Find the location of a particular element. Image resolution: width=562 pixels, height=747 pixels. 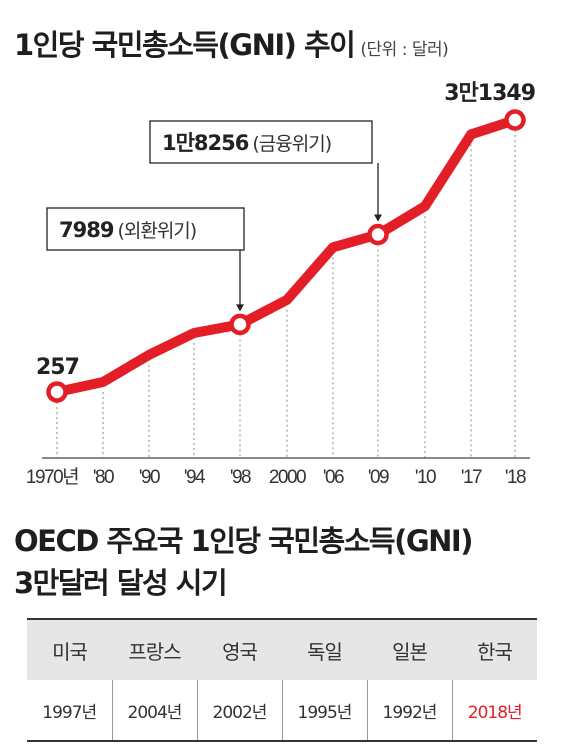

x-tick-label-10: '18 is located at coordinates (515, 477).